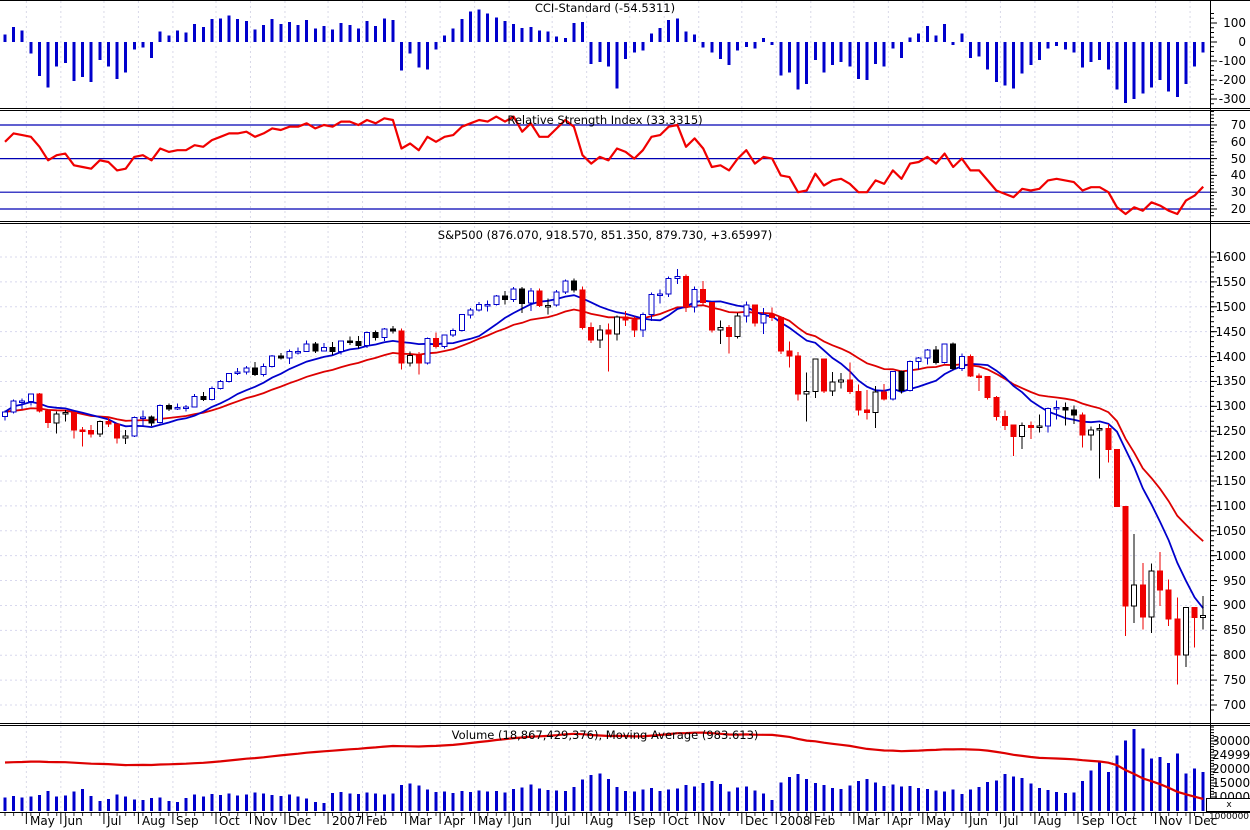 The image size is (1250, 830). Describe the element at coordinates (1234, 655) in the screenshot. I see `y-axis-tick-label: 800` at that location.